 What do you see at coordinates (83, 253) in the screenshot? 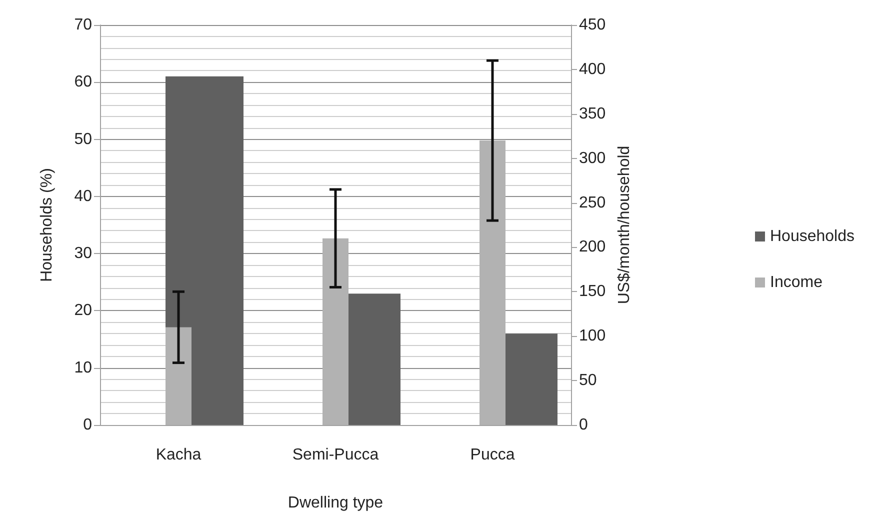
I see `y-tick-label: 30` at bounding box center [83, 253].